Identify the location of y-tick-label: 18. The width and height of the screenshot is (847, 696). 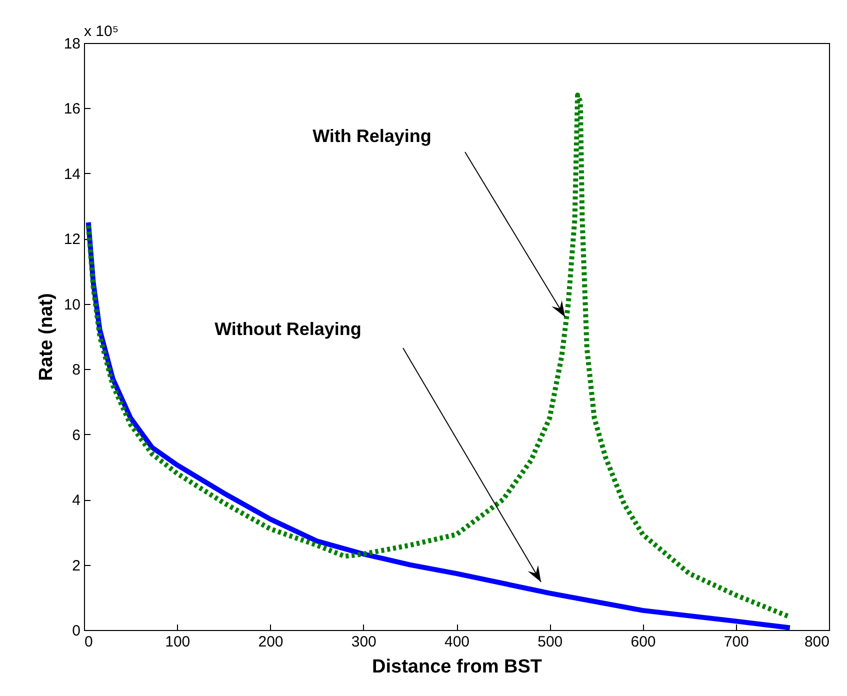
(72, 44).